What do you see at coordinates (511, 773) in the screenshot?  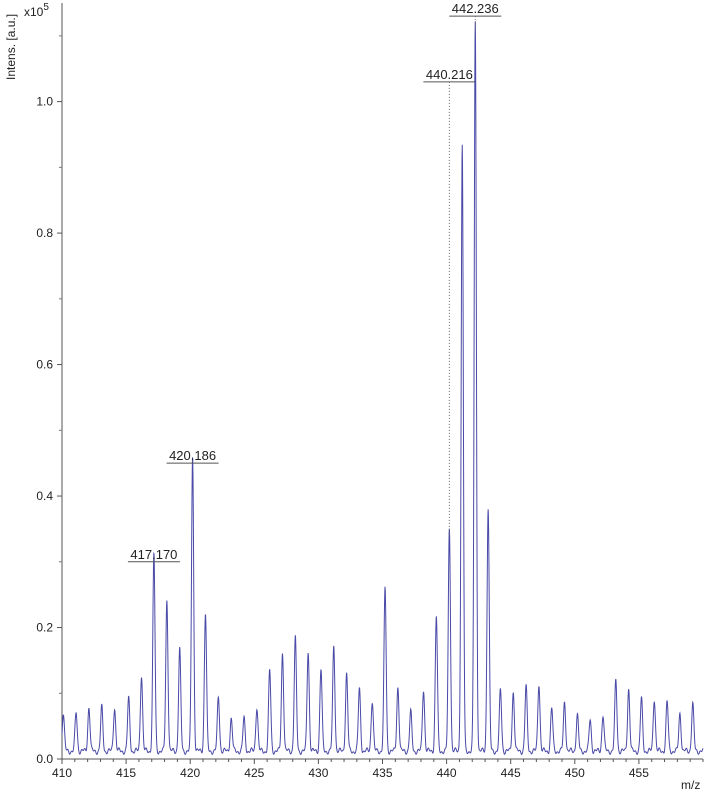 I see `x-tick-label: 445` at bounding box center [511, 773].